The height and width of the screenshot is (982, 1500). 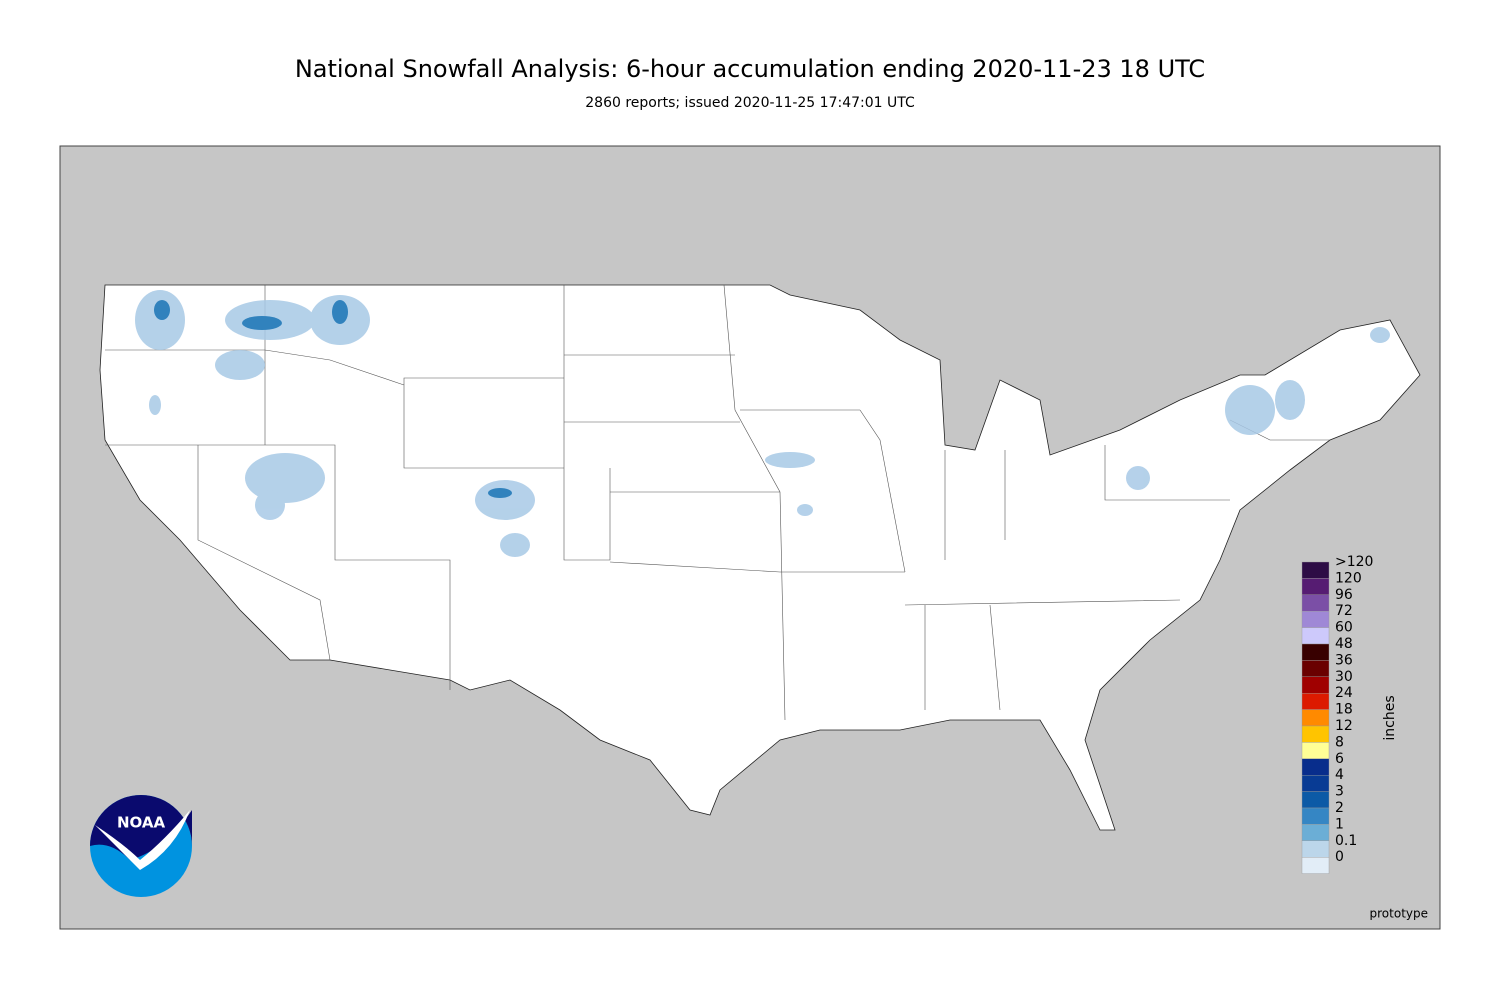 What do you see at coordinates (1354, 562) in the screenshot?
I see `legend-label: >120` at bounding box center [1354, 562].